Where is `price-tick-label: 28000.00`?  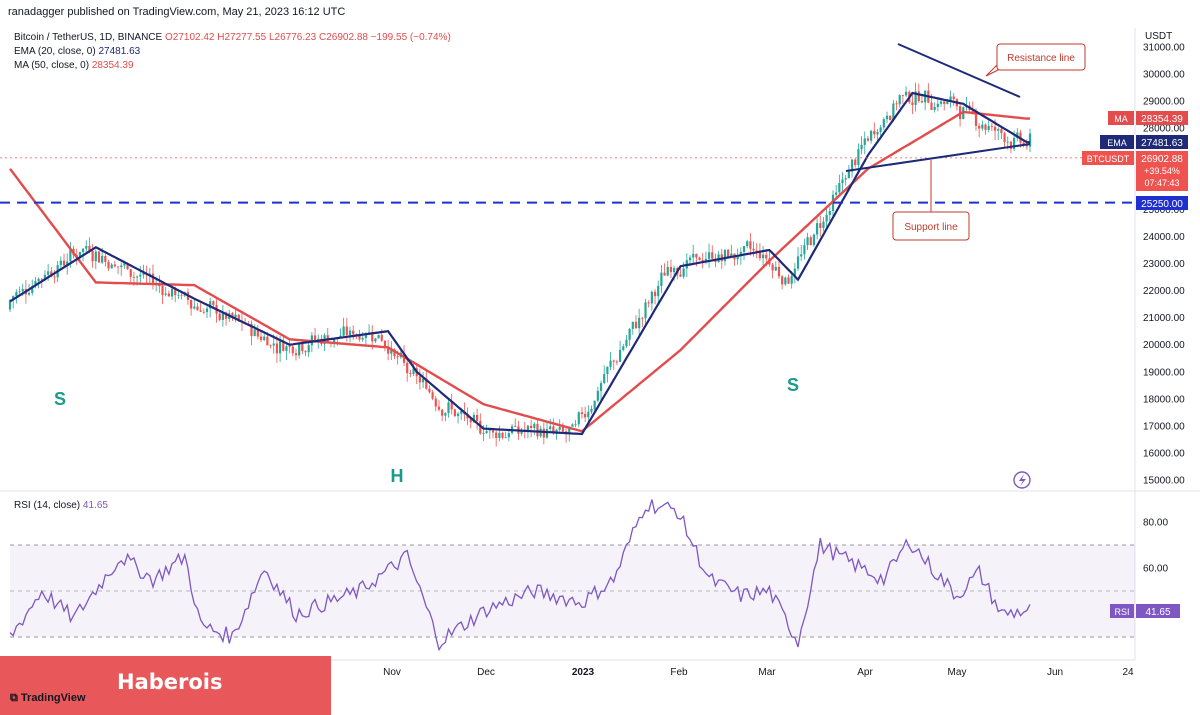 price-tick-label: 28000.00 is located at coordinates (1164, 129).